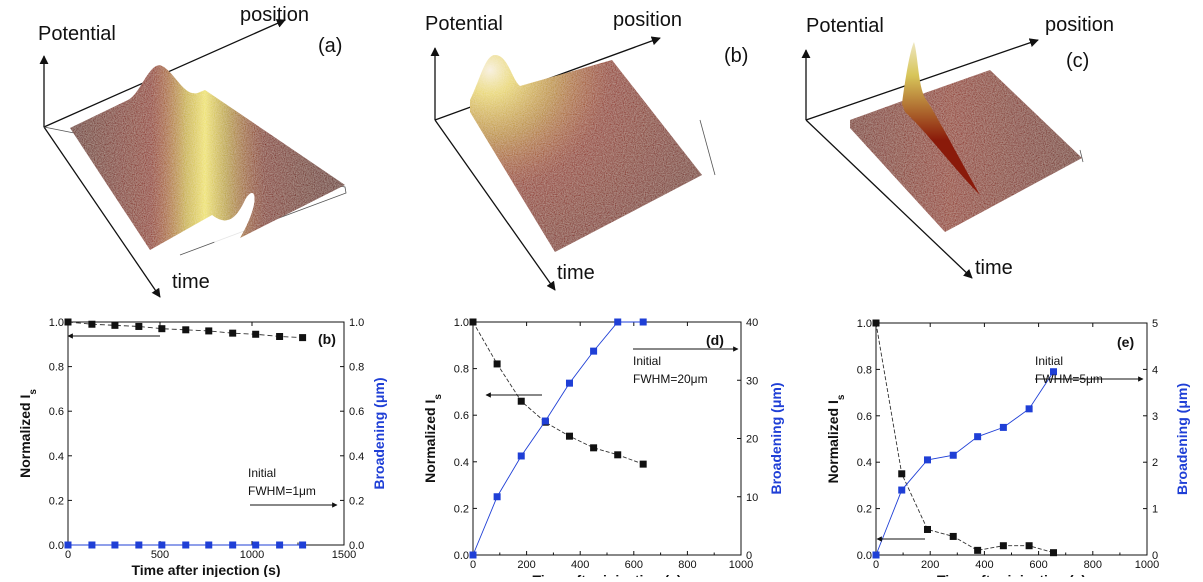  Describe the element at coordinates (930, 565) in the screenshot. I see `x-tick-label: 200` at that location.